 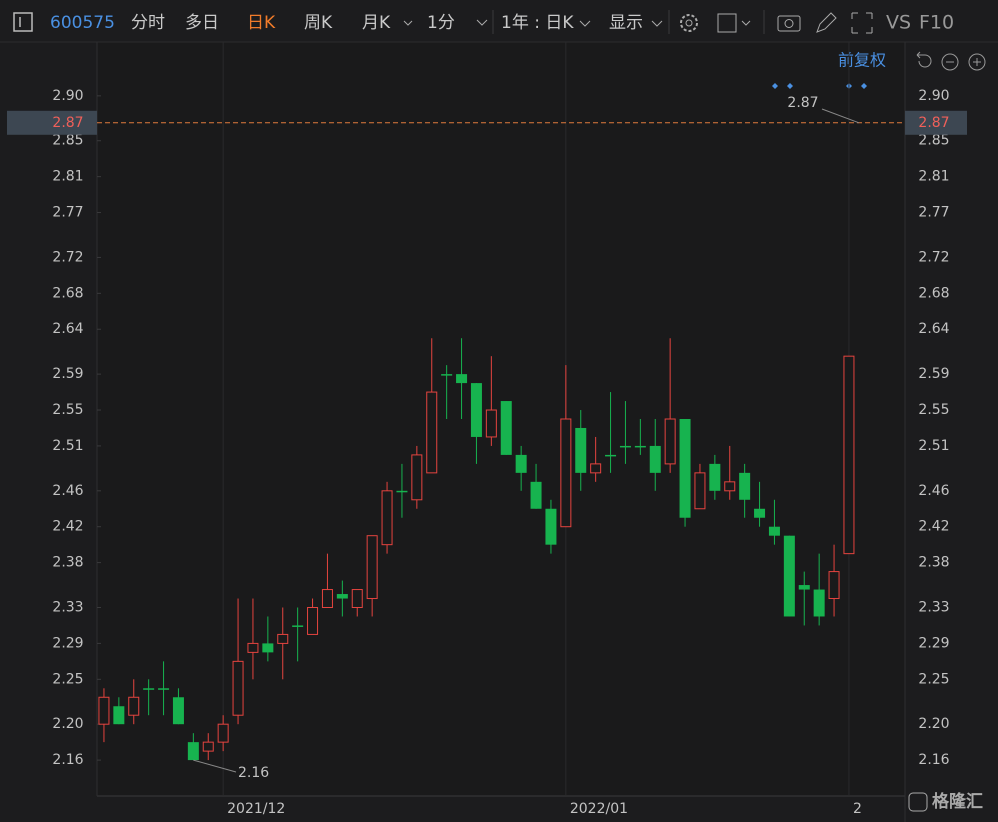 What do you see at coordinates (862, 60) in the screenshot?
I see `adjust-mode: 前复权` at bounding box center [862, 60].